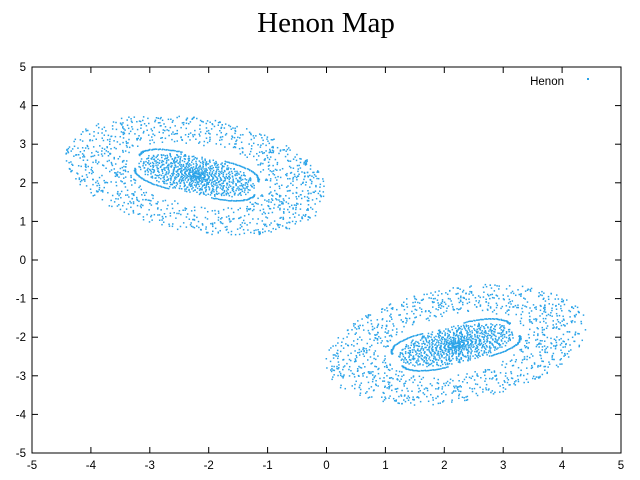 Image resolution: width=640 pixels, height=480 pixels. Describe the element at coordinates (23, 261) in the screenshot. I see `y-tick-label: 0` at that location.